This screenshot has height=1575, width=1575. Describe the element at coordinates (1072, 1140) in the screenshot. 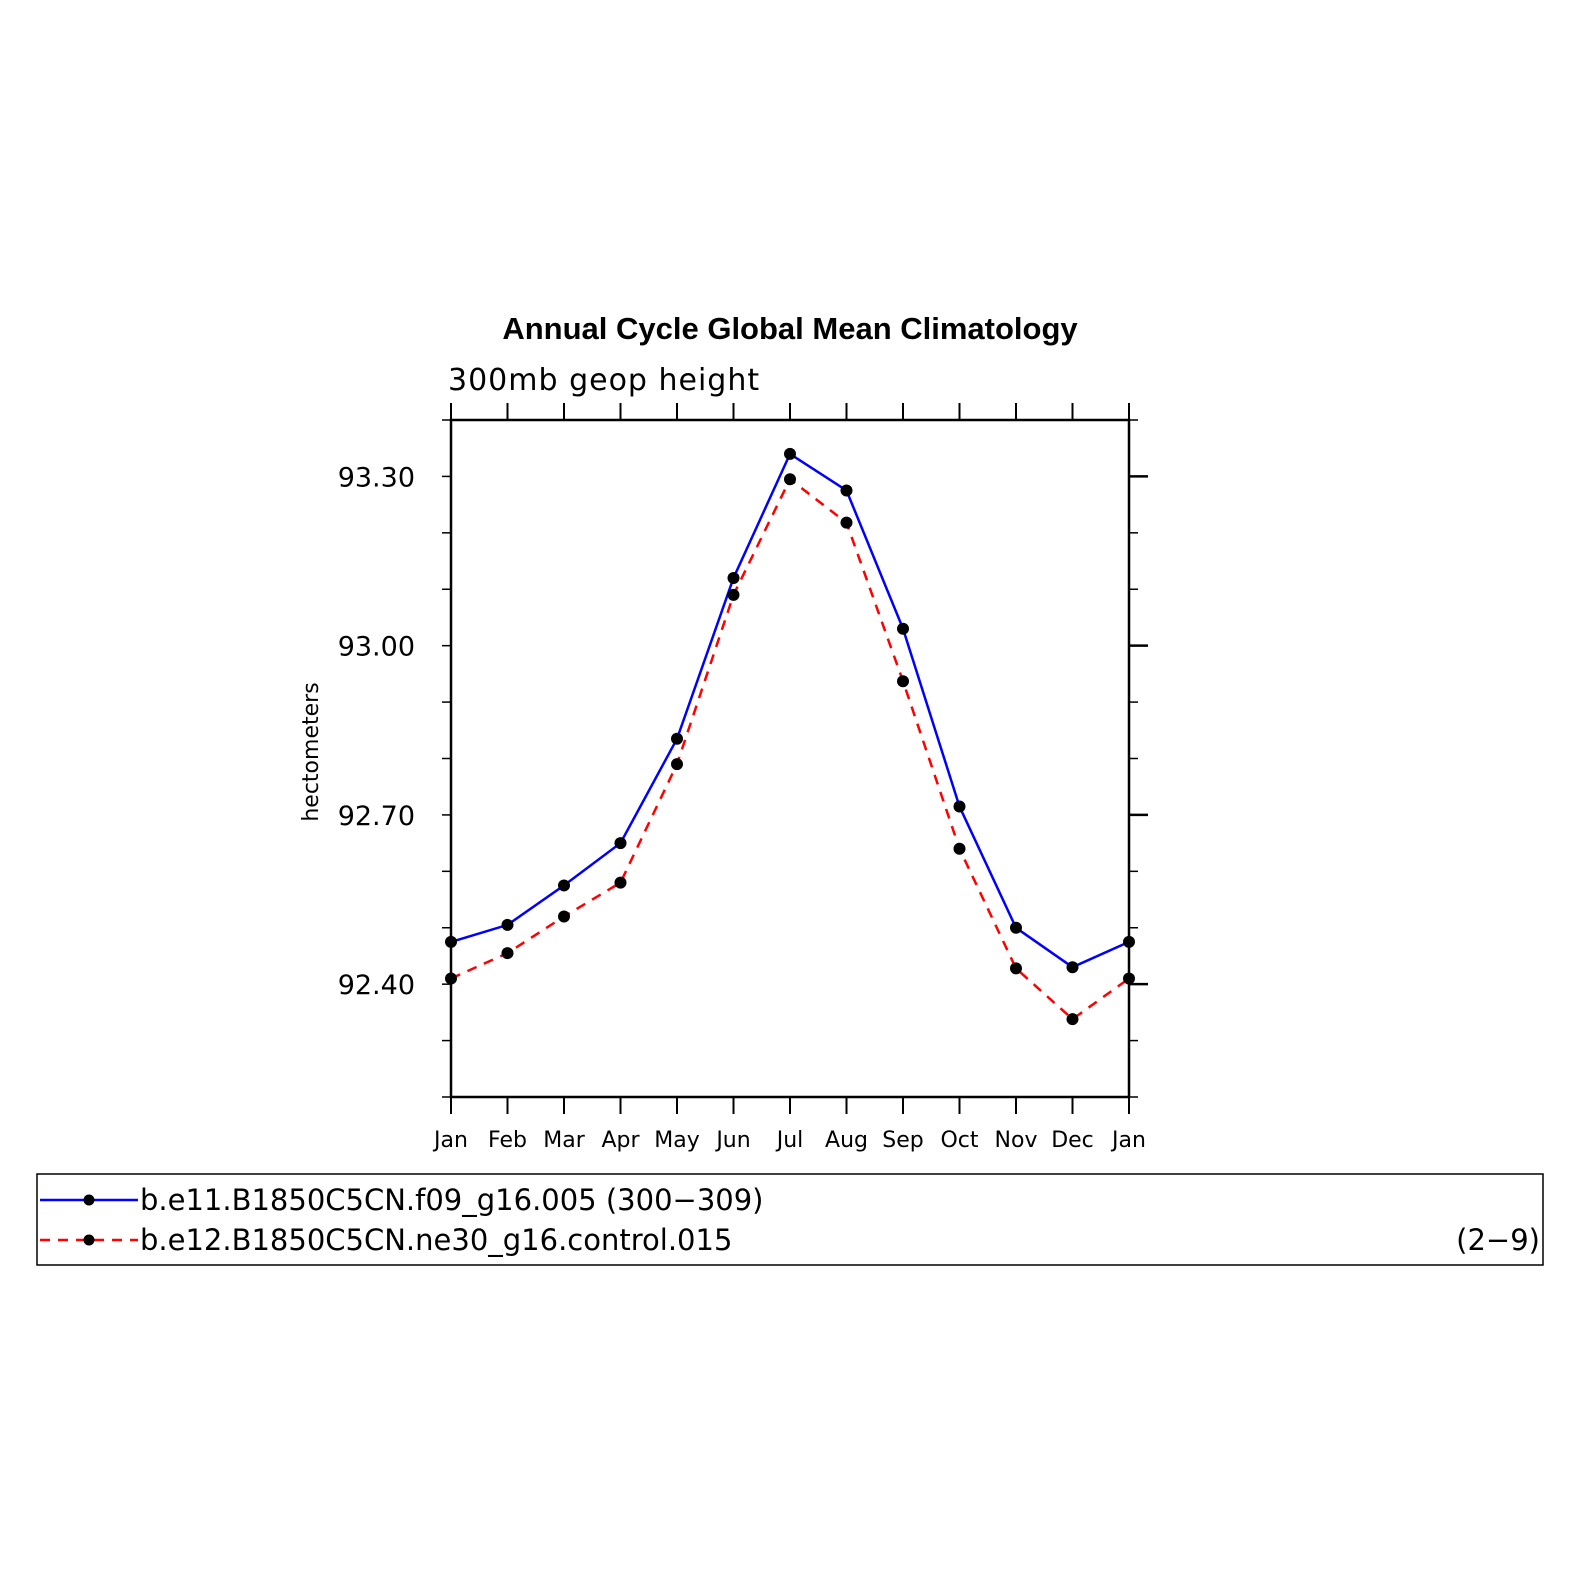

I see `x-tick-label: Dec` at that location.